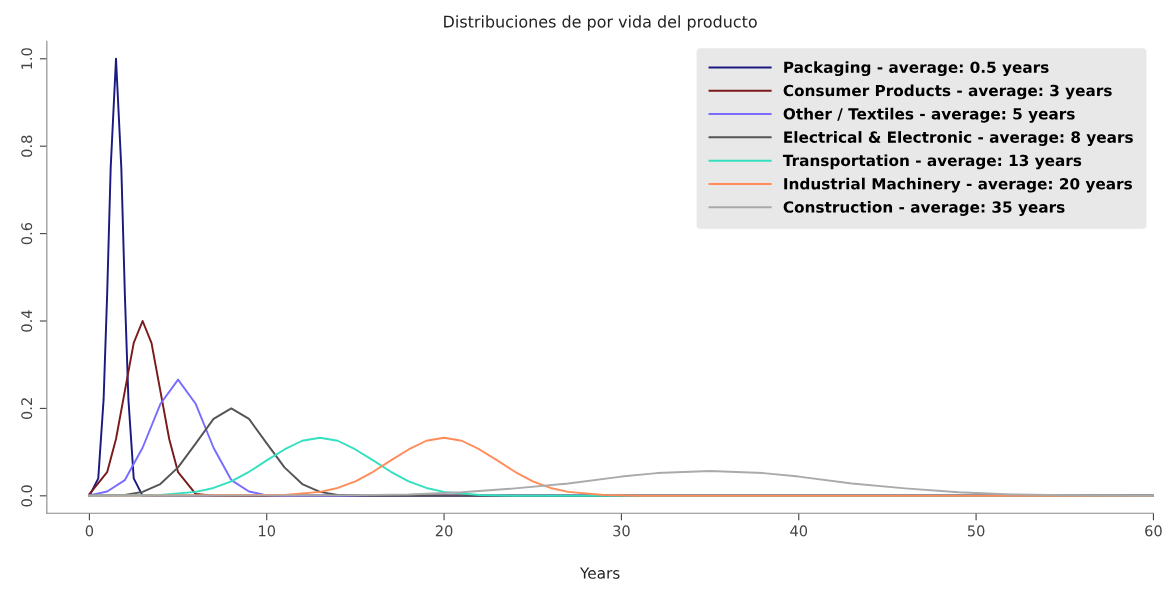  Describe the element at coordinates (27, 409) in the screenshot. I see `y-tick-label: 0.2` at that location.